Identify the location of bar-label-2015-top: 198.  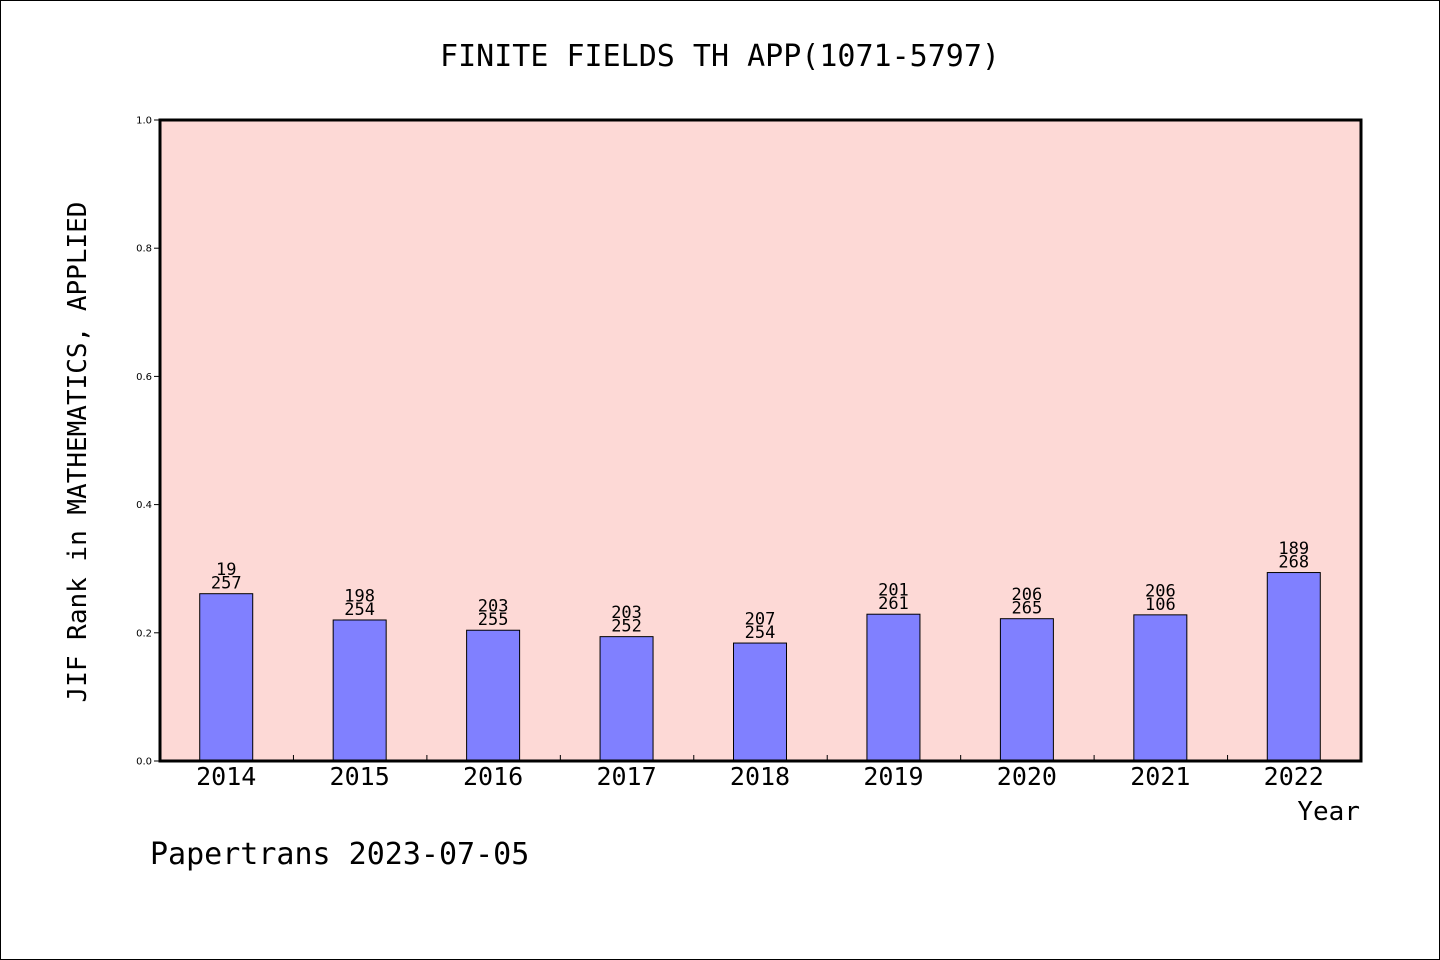
(359, 596).